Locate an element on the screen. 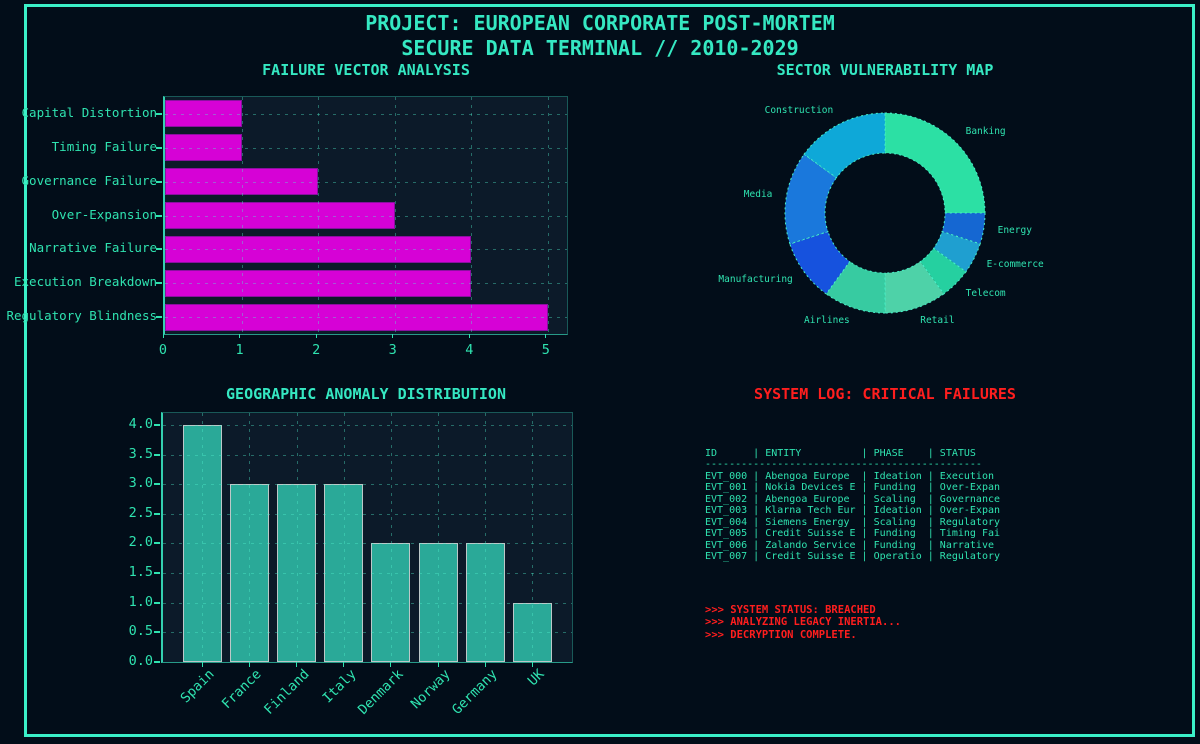 This screenshot has width=1200, height=744. bar-finland is located at coordinates (297, 573).